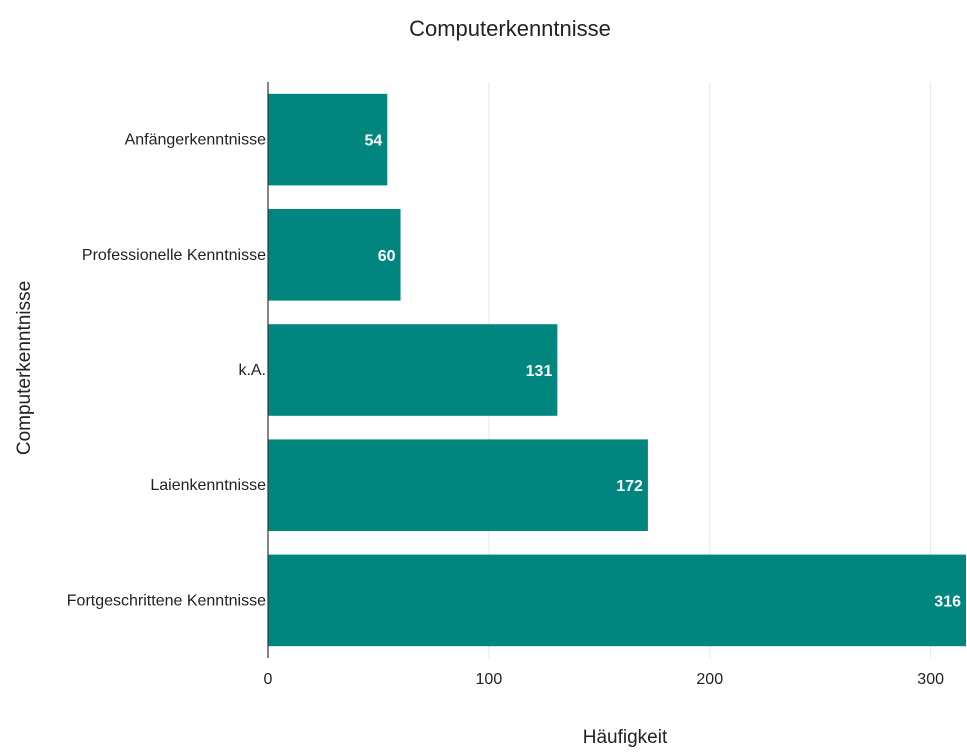 The width and height of the screenshot is (967, 756). What do you see at coordinates (510, 28) in the screenshot?
I see `chart-title: Computerkenntnisse` at bounding box center [510, 28].